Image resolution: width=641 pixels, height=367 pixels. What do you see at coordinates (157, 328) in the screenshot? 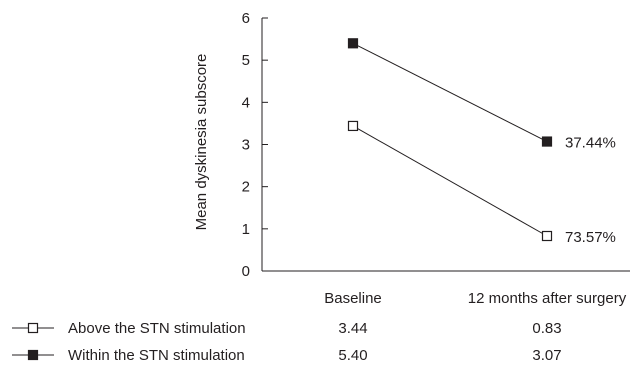
I see `legend-label: Above the STN stimulation` at bounding box center [157, 328].